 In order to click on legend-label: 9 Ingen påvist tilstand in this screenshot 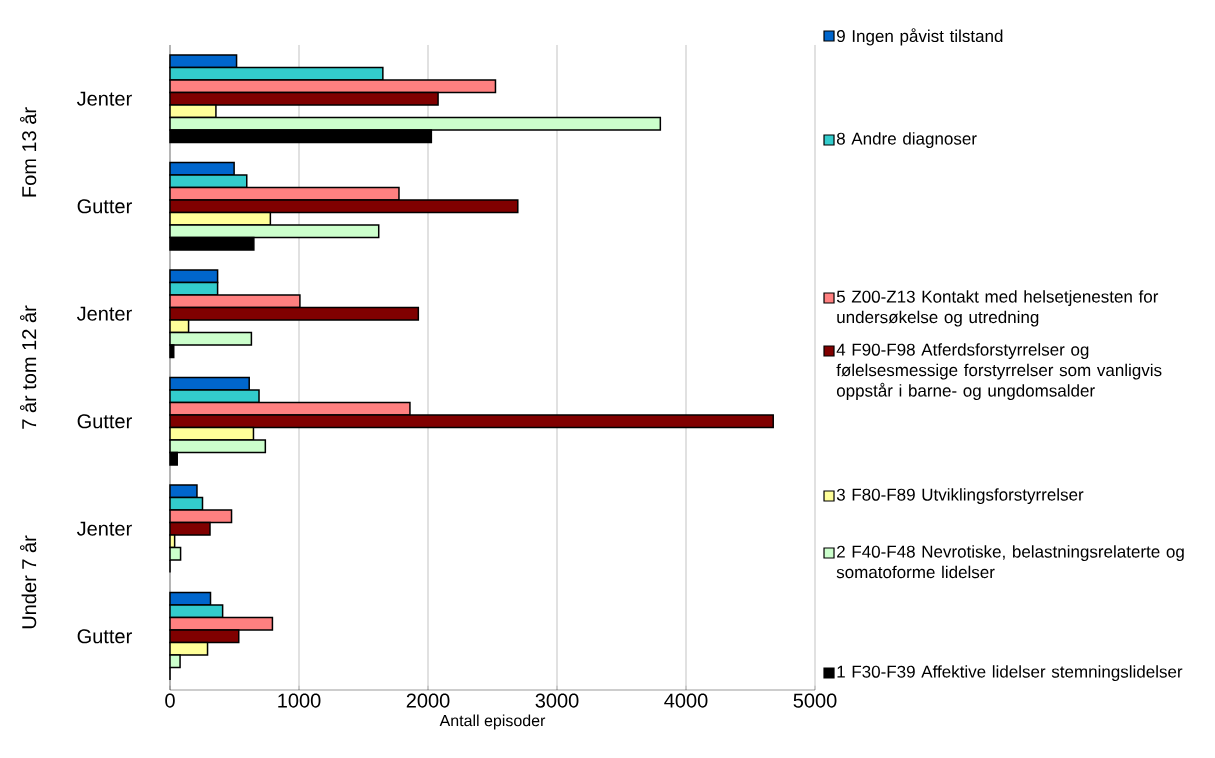, I will do `click(920, 37)`.